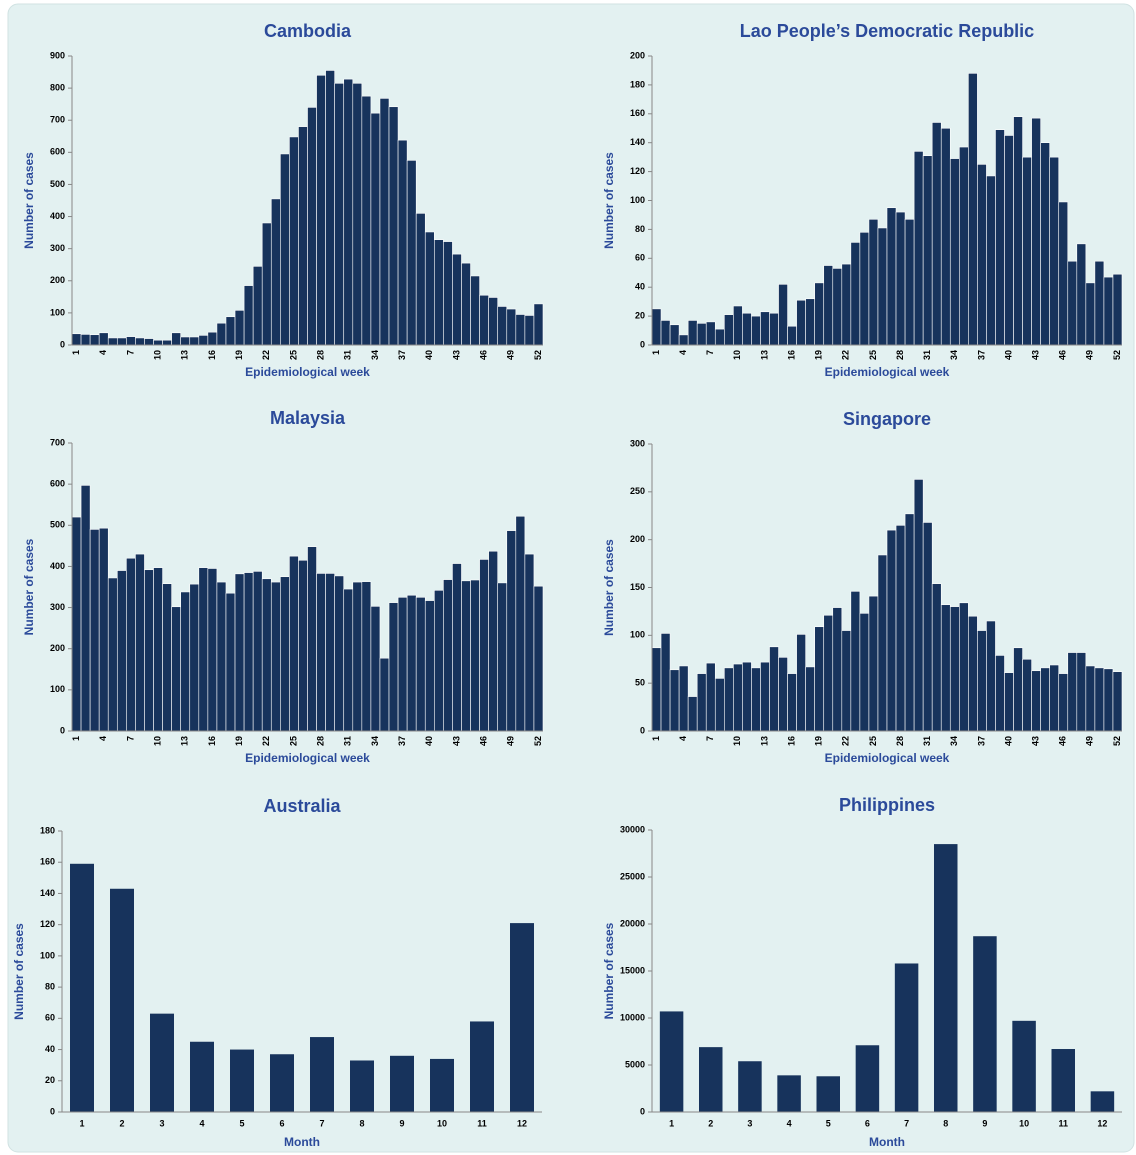  What do you see at coordinates (791, 355) in the screenshot?
I see `x-tick-label: 16` at bounding box center [791, 355].